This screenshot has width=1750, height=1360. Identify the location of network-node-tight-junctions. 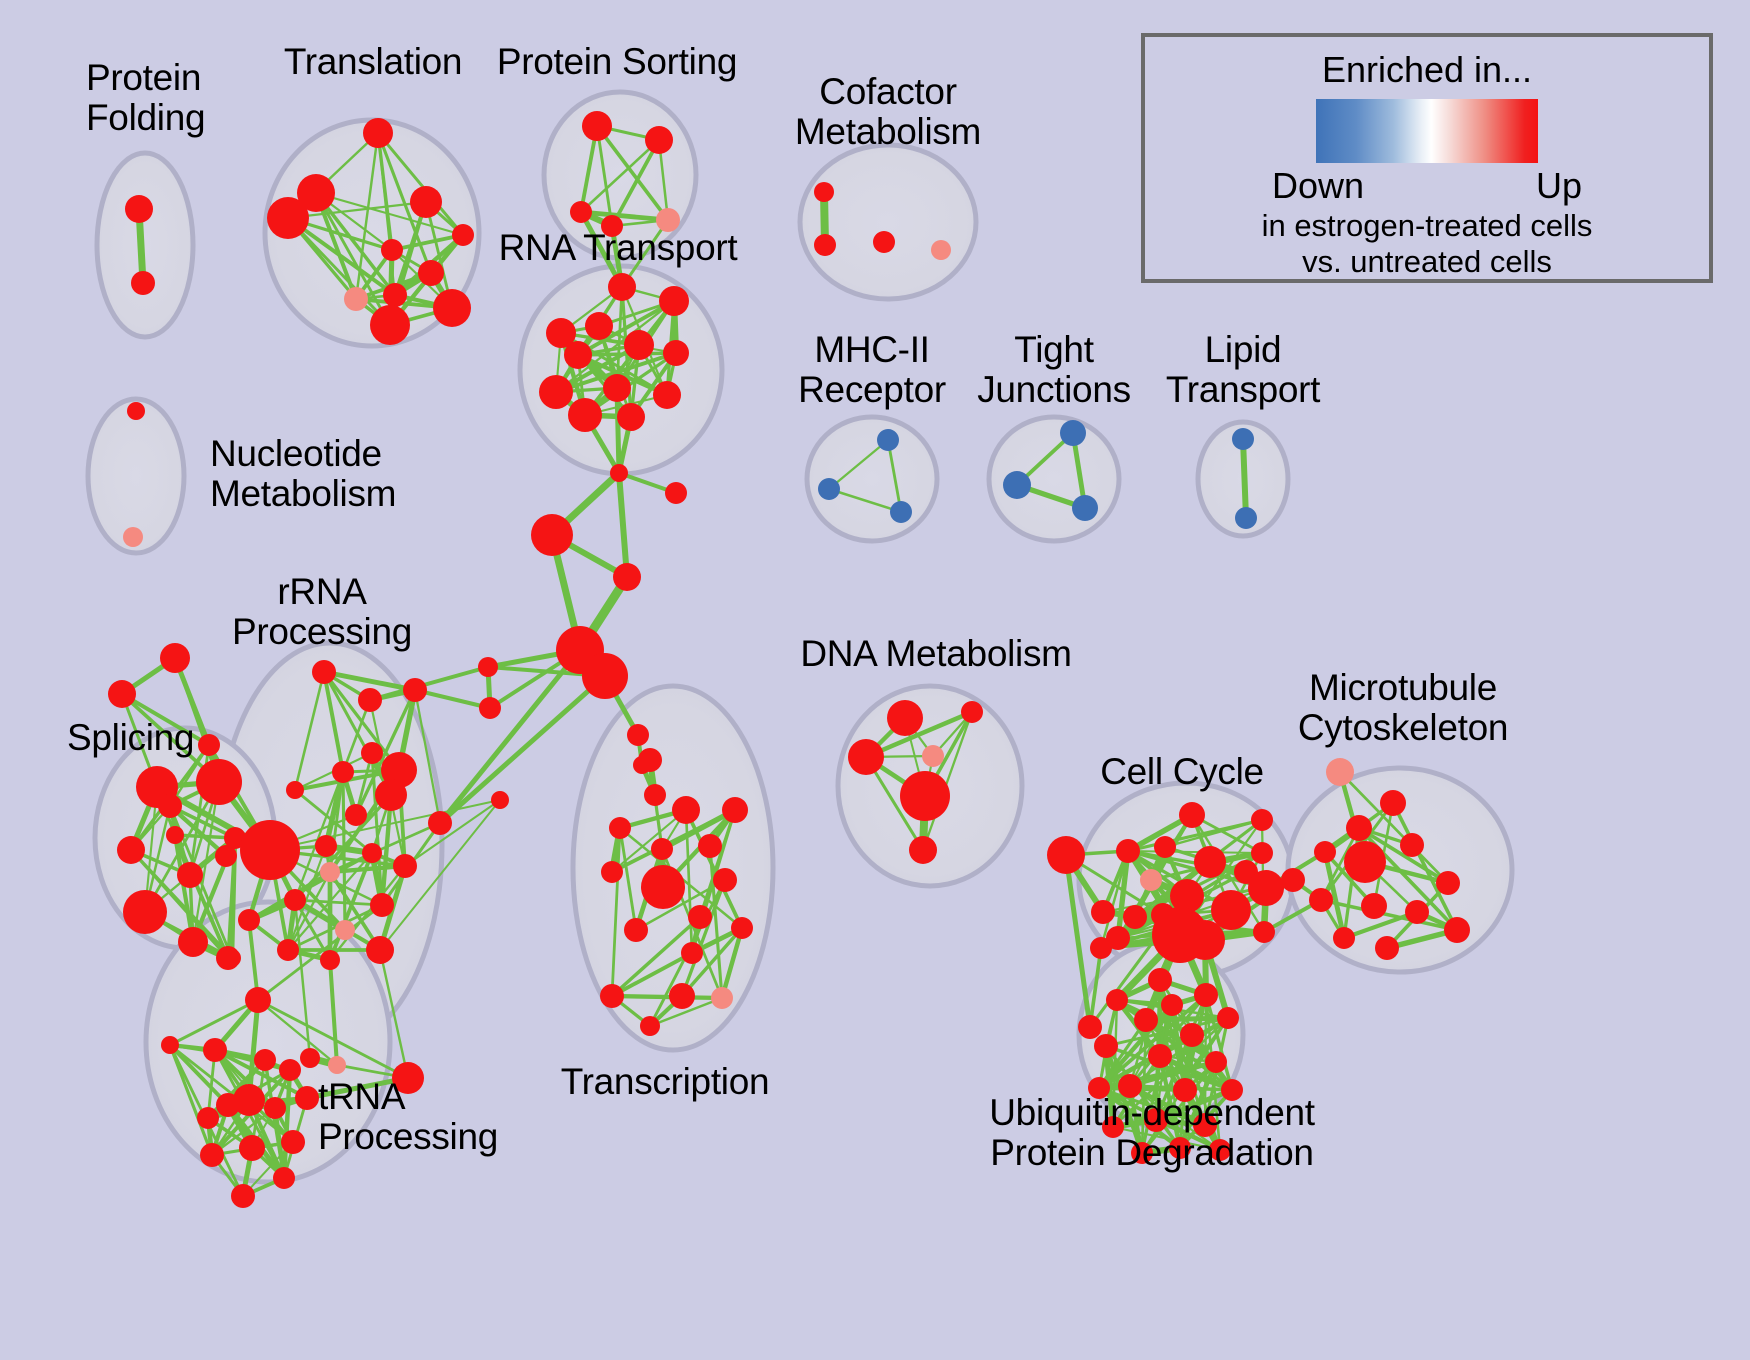
(1073, 433).